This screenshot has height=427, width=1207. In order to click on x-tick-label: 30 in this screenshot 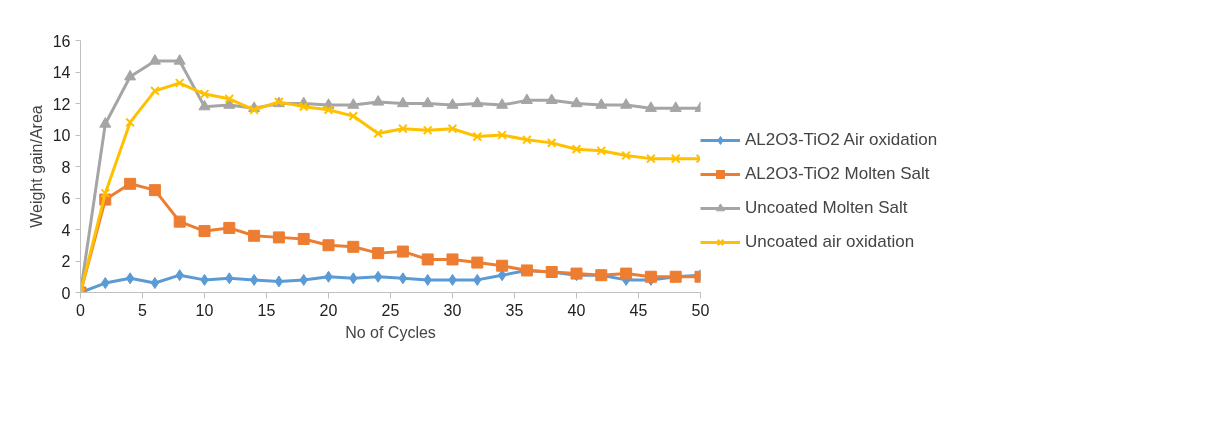, I will do `click(452, 310)`.